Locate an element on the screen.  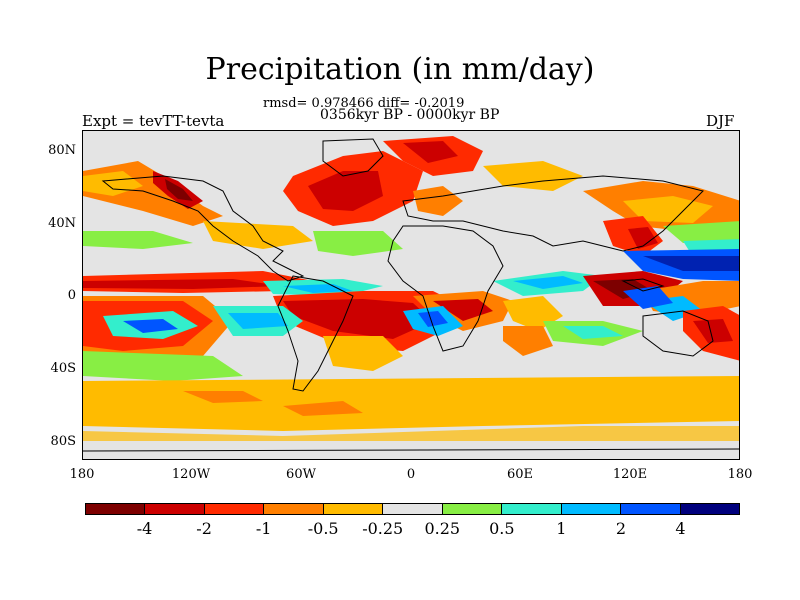
colorbar-label: 2 is located at coordinates (620, 528).